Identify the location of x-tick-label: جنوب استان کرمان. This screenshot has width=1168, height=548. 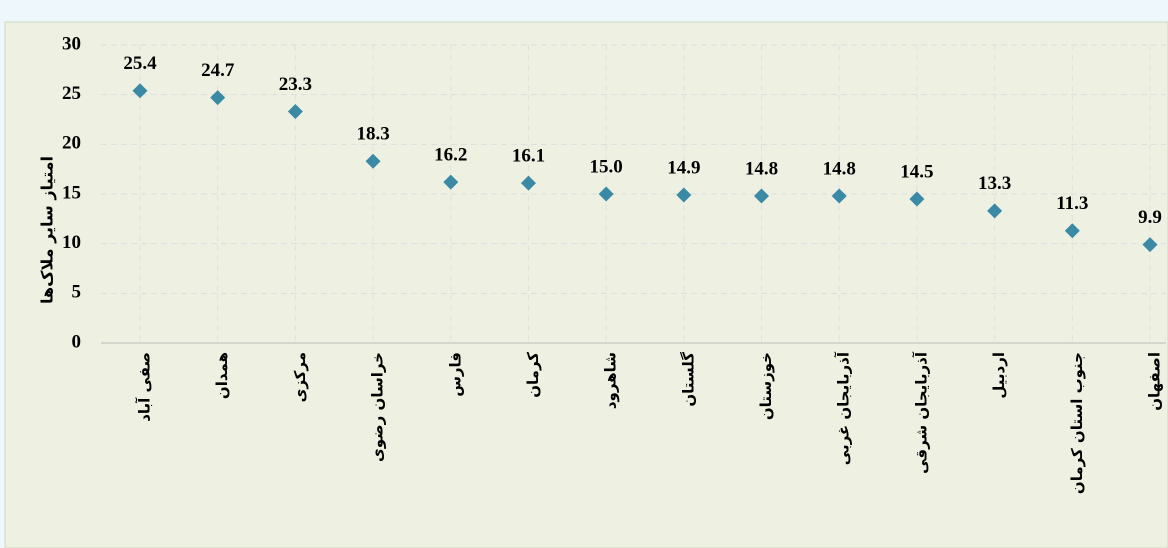
(1077, 423).